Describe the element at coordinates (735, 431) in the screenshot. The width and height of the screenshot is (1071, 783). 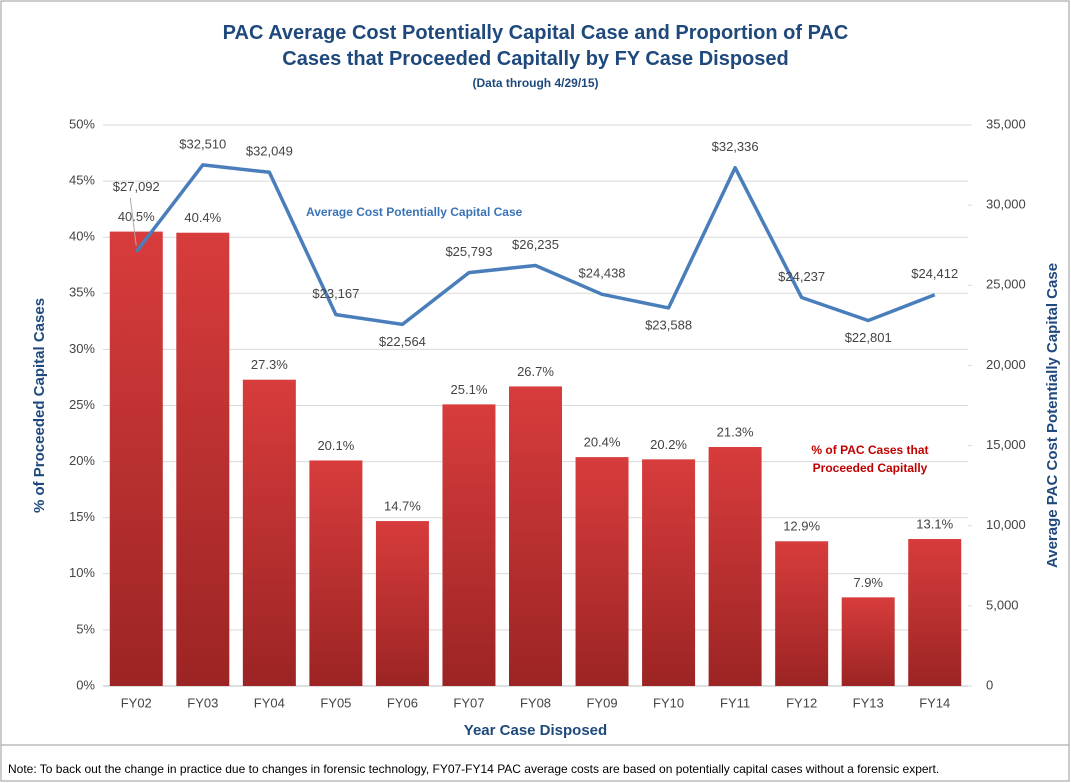
I see `bar-value-label: 21.3%` at that location.